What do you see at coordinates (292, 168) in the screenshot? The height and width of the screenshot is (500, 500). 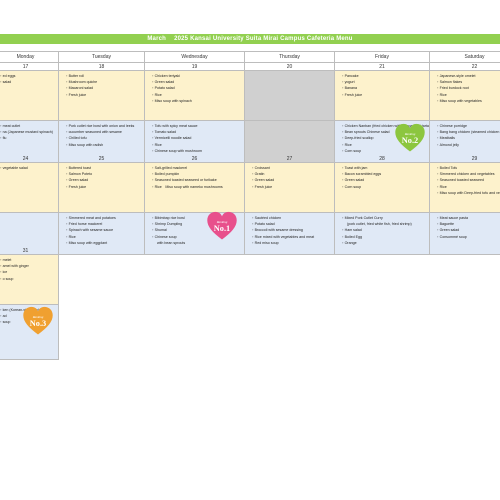 I see `menu-item: Croissant` at bounding box center [292, 168].